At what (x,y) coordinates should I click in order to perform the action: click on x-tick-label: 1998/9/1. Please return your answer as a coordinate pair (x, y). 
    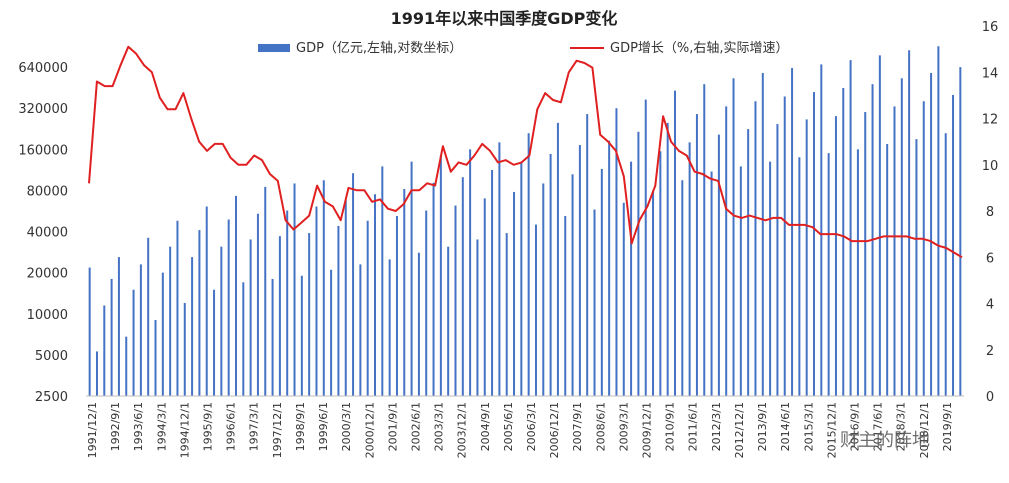
    Looking at the image, I should click on (300, 426).